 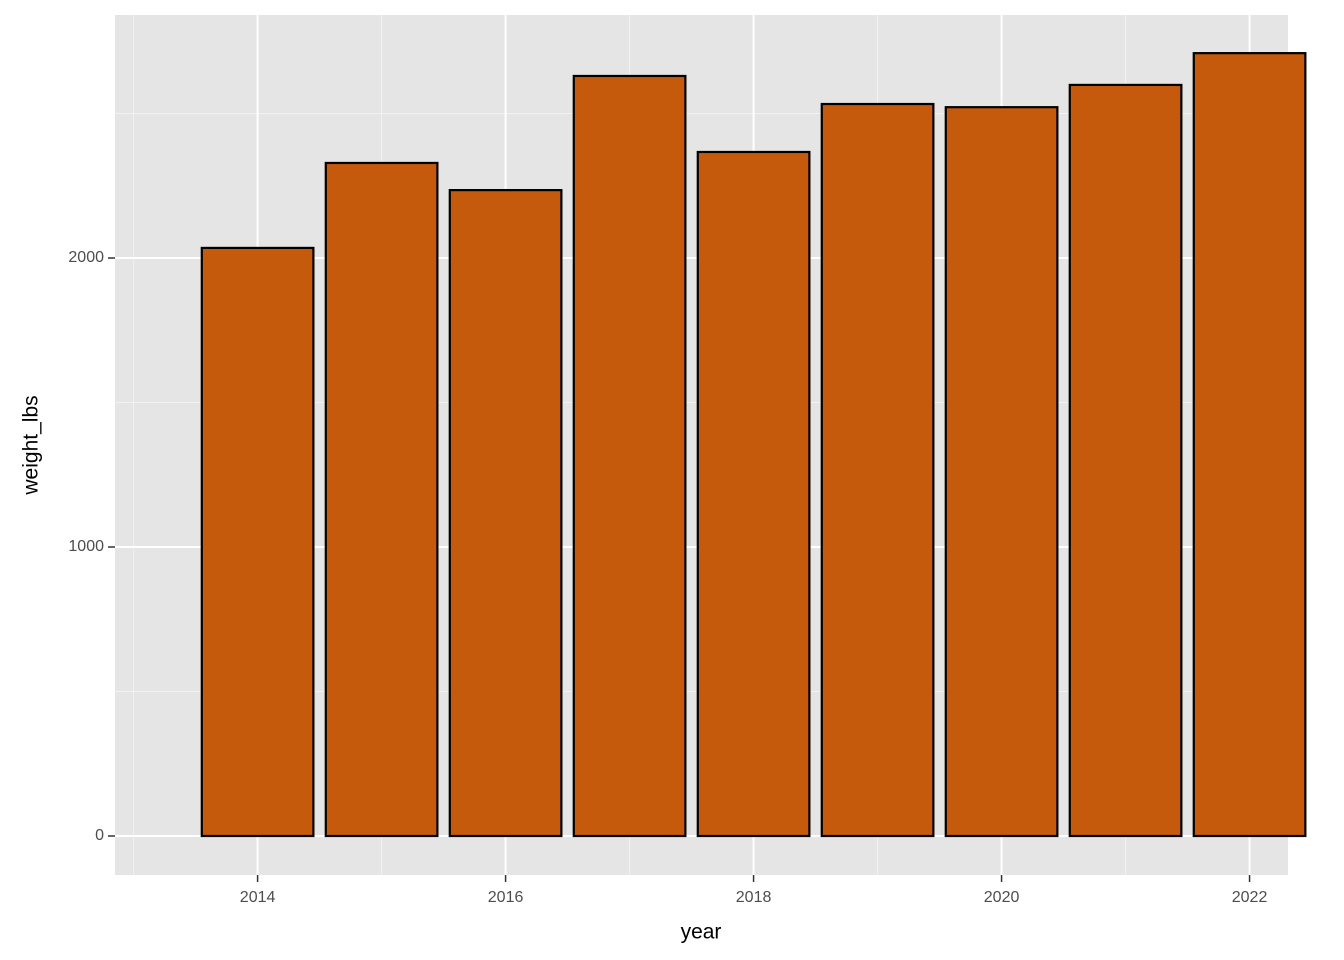 I want to click on y-tick-label: 1000, so click(x=86, y=546).